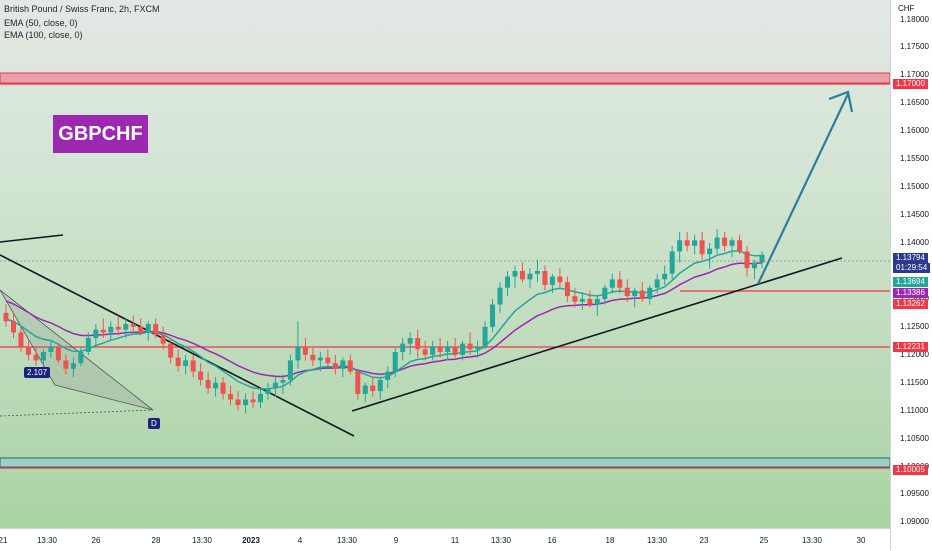 The image size is (932, 551). Describe the element at coordinates (914, 494) in the screenshot. I see `price-tick: 1.09500` at that location.